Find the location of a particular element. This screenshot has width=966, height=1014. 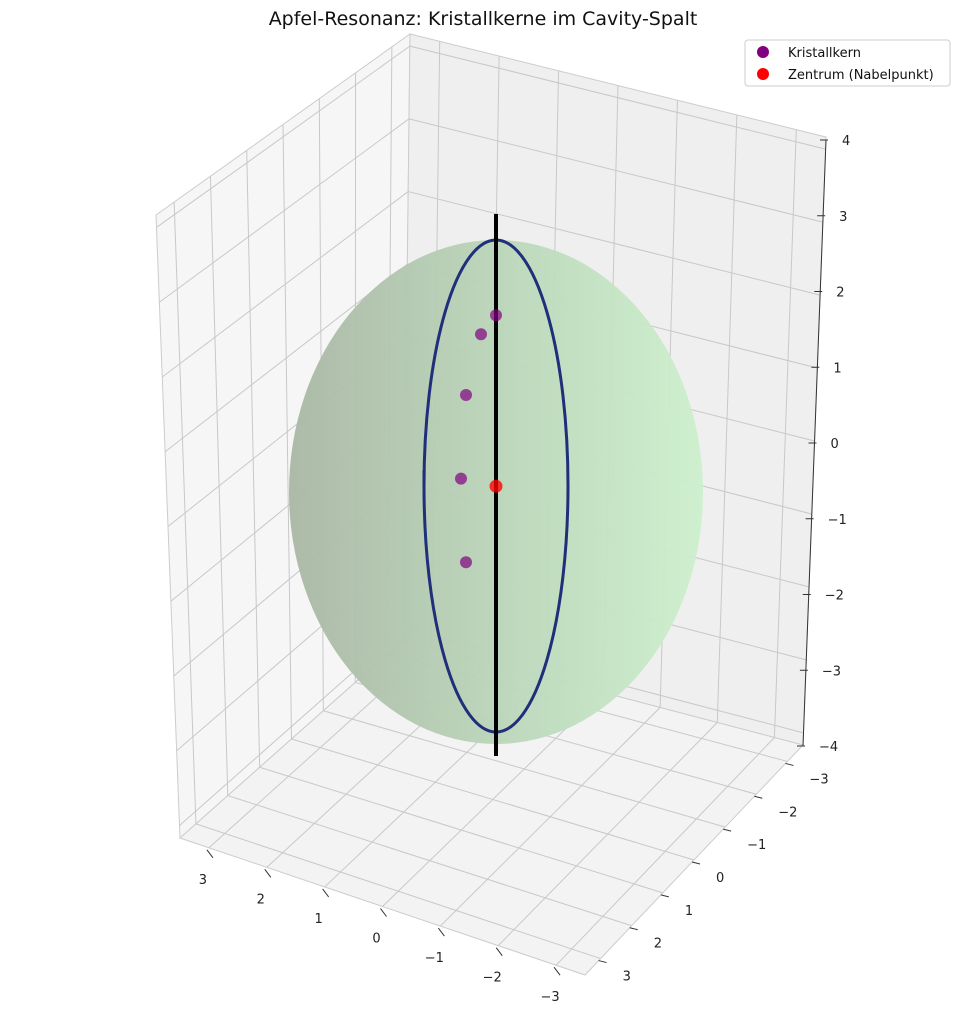

z-tick-label: −3 is located at coordinates (831, 671).